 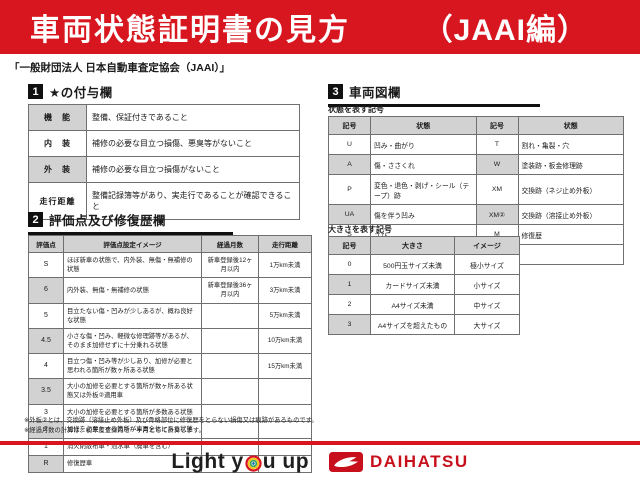 I want to click on table-row: UA 傷を伴う凹み XM② 交換跡（溶接止め外板）, so click(x=476, y=214).